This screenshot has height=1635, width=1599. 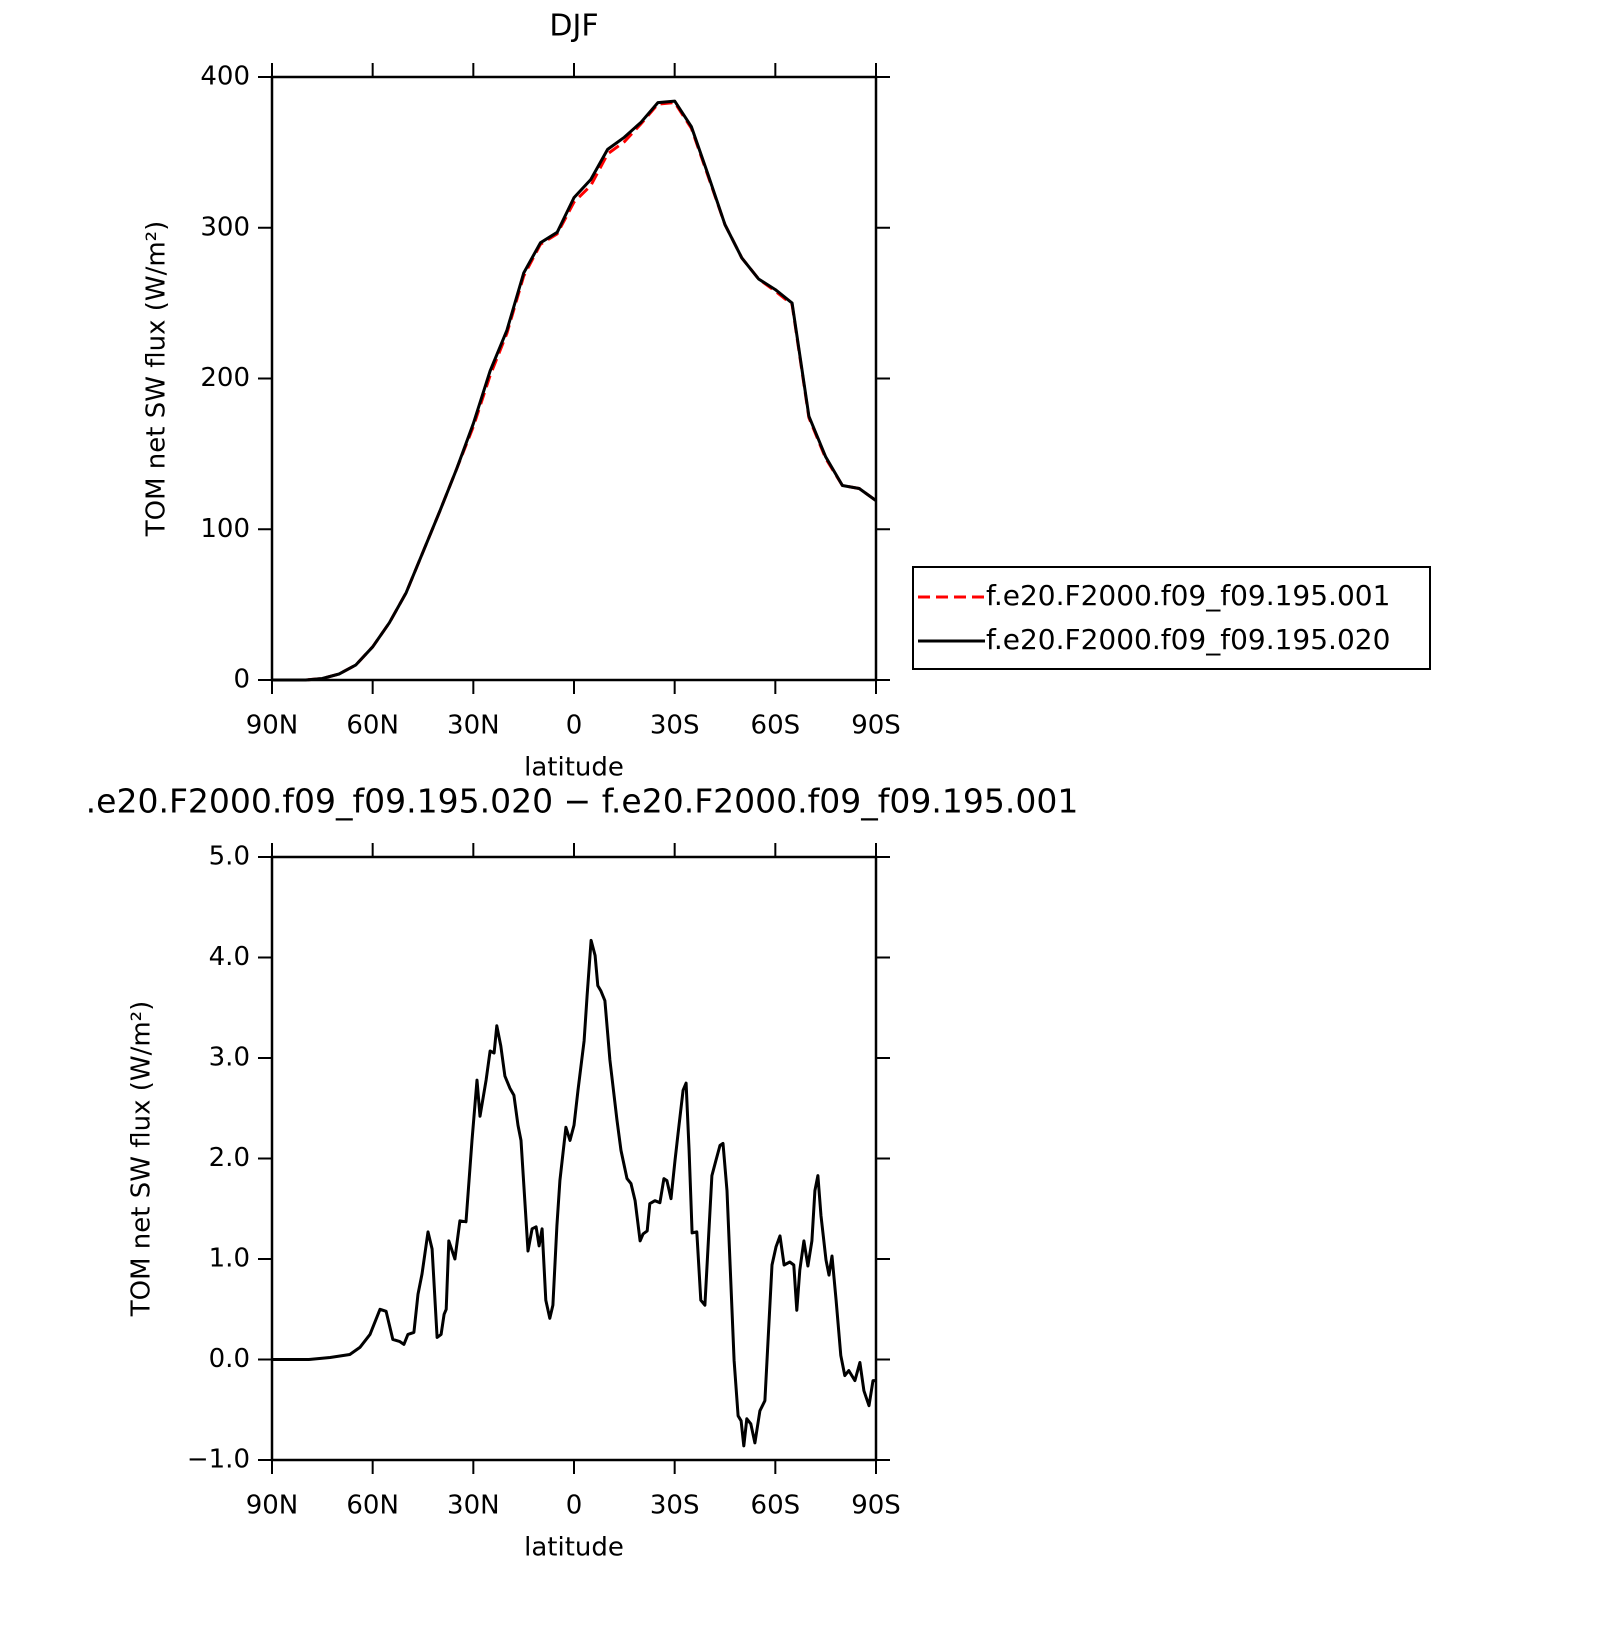 What do you see at coordinates (229, 1359) in the screenshot?
I see `y-tick-label: 0.0` at bounding box center [229, 1359].